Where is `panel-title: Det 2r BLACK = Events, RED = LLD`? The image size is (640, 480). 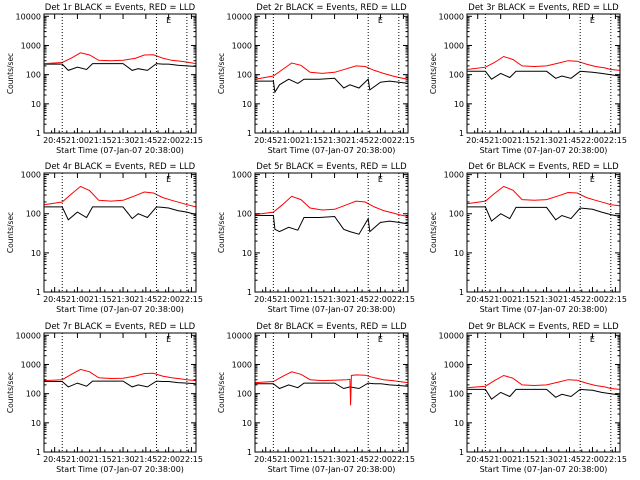 panel-title: Det 2r BLACK = Events, RED = LLD is located at coordinates (331, 8).